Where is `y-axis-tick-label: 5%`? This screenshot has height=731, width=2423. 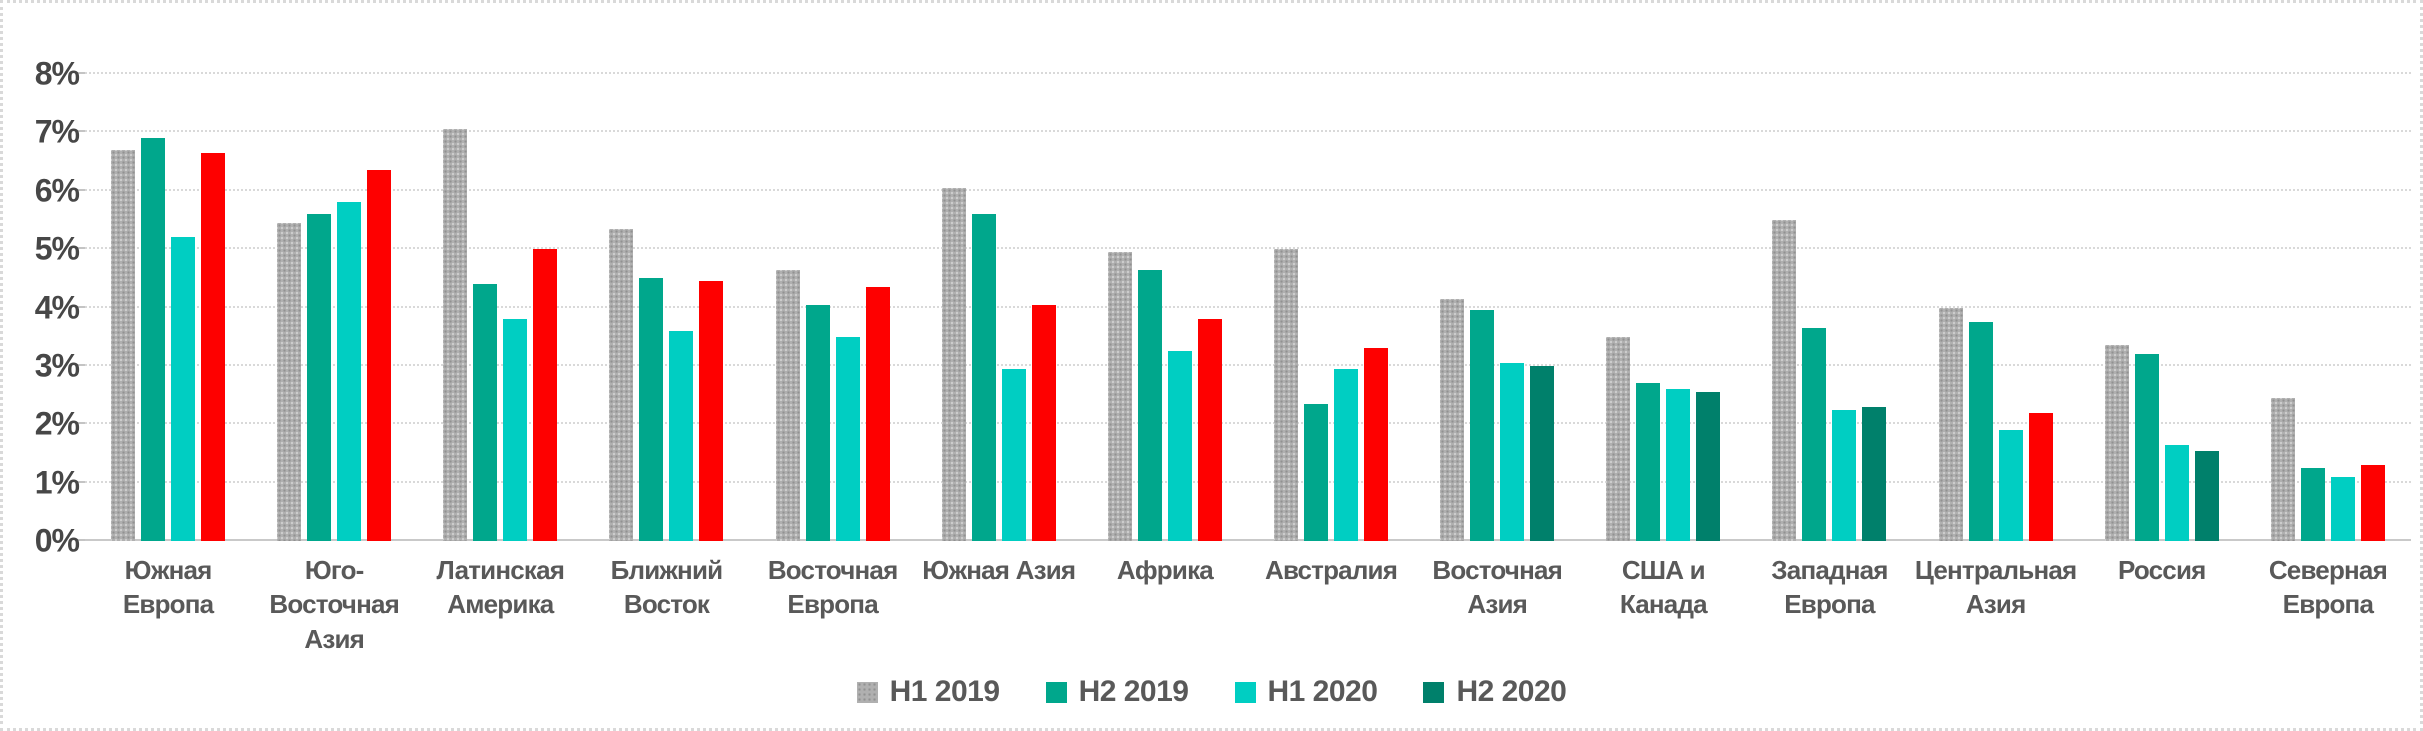
y-axis-tick-label: 5% is located at coordinates (57, 248).